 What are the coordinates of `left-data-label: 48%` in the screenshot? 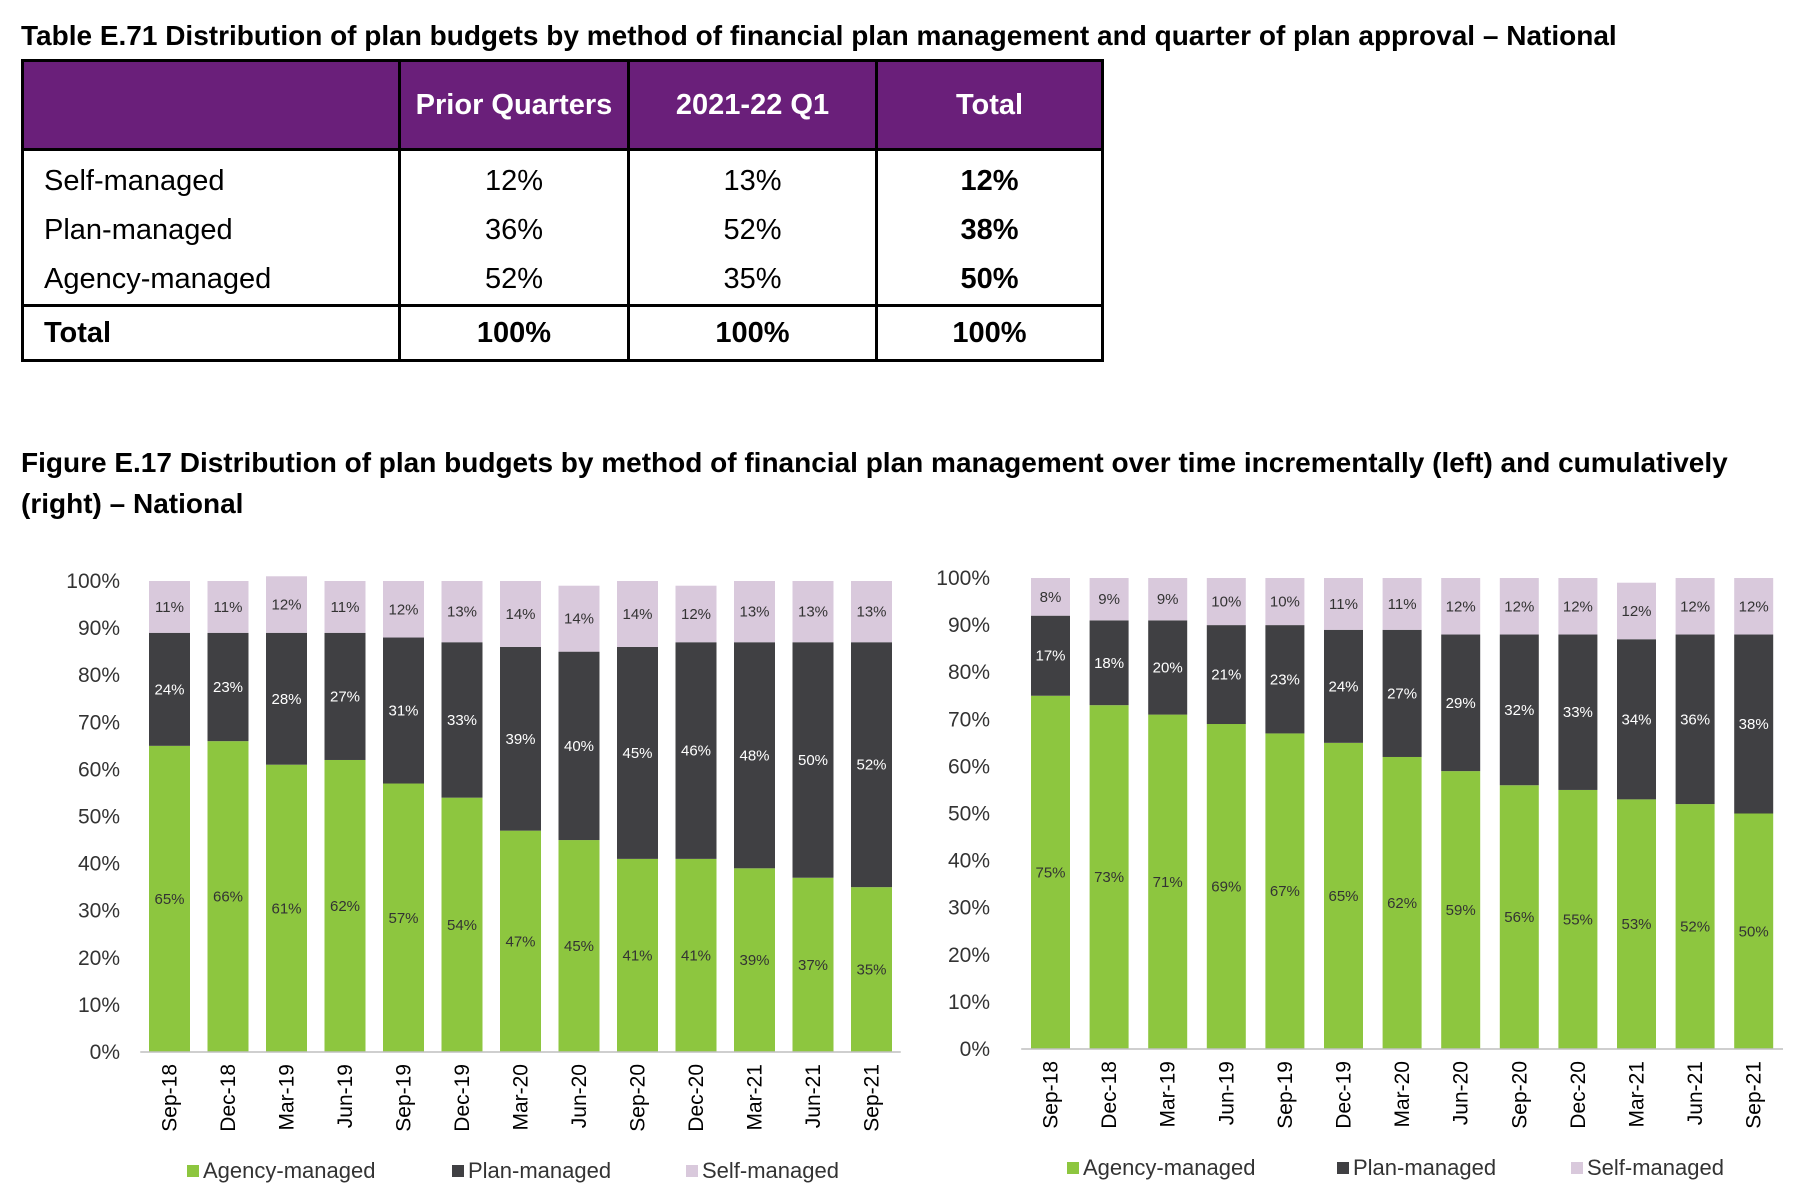 It's located at (754, 755).